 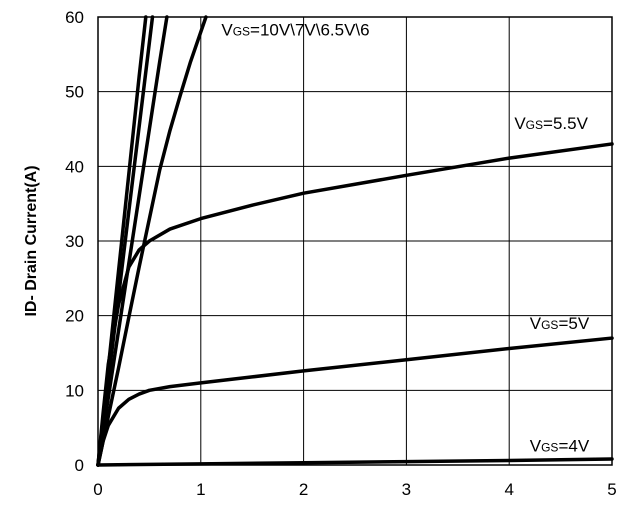 What do you see at coordinates (354, 489) in the screenshot?
I see `x-axis-ticks: 0 1 2 3 4 5` at bounding box center [354, 489].